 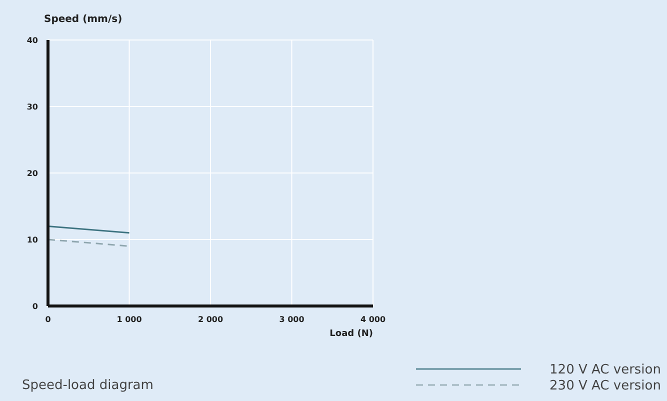 What do you see at coordinates (373, 319) in the screenshot?
I see `x-tick-label: 4 000` at bounding box center [373, 319].